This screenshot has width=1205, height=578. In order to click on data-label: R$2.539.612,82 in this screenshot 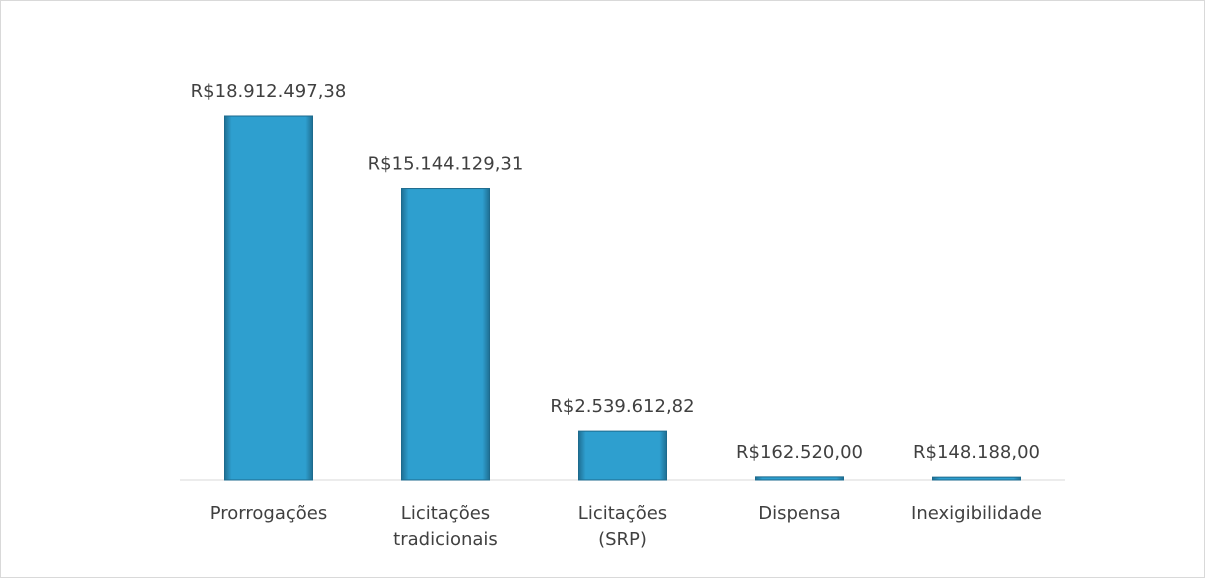, I will do `click(622, 406)`.